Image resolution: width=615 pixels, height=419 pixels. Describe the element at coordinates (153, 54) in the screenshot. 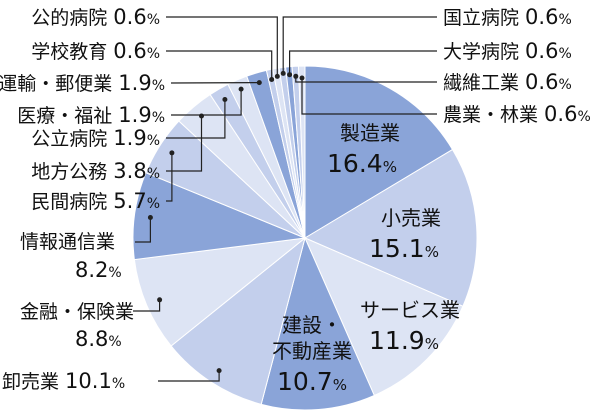

I see `slice-unit-12: %` at that location.